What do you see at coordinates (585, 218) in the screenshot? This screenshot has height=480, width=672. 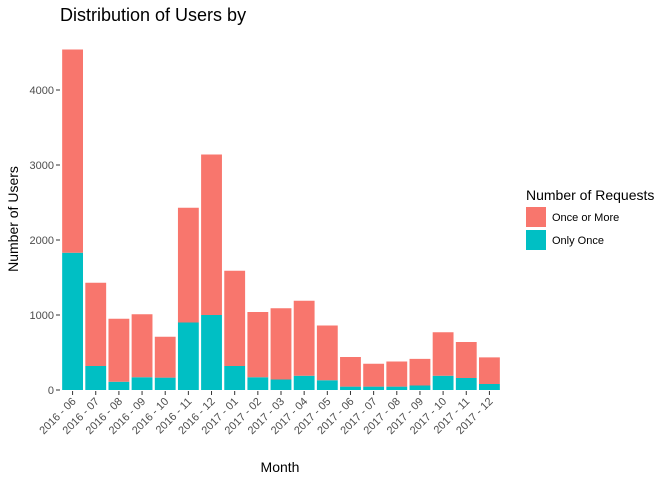 I see `legend-label: Once or More` at bounding box center [585, 218].